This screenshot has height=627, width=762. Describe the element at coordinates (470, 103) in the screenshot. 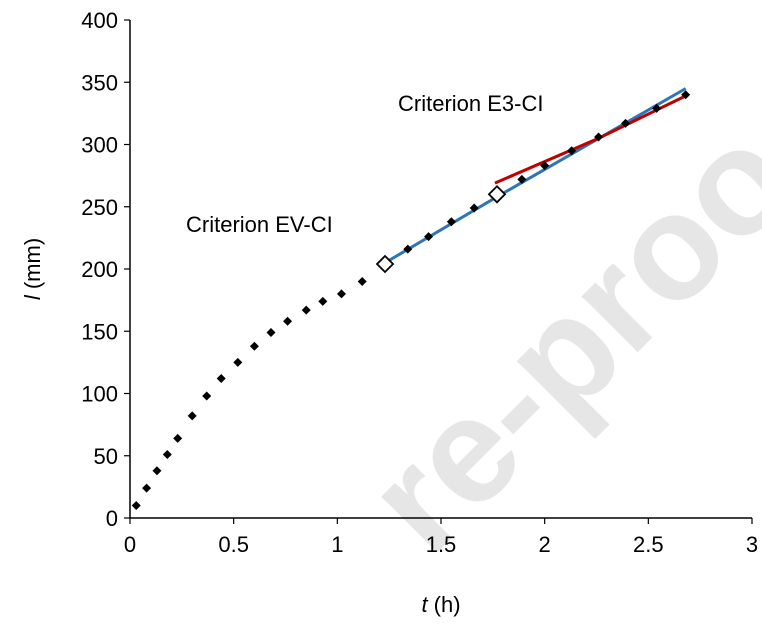

I see `annotation-e3-ci: Criterion E3-CI` at that location.